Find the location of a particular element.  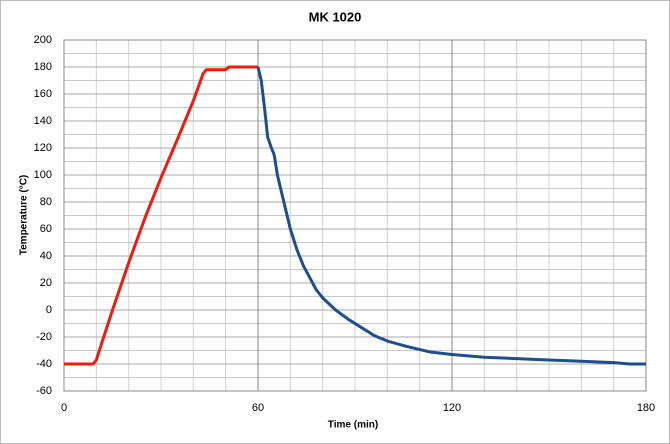

y-tick-label: 20 is located at coordinates (46, 283).